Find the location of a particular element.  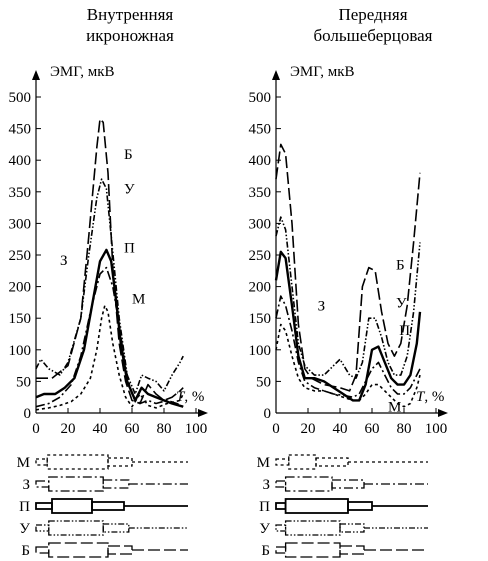

x-tick-label: 40 is located at coordinates (100, 429).